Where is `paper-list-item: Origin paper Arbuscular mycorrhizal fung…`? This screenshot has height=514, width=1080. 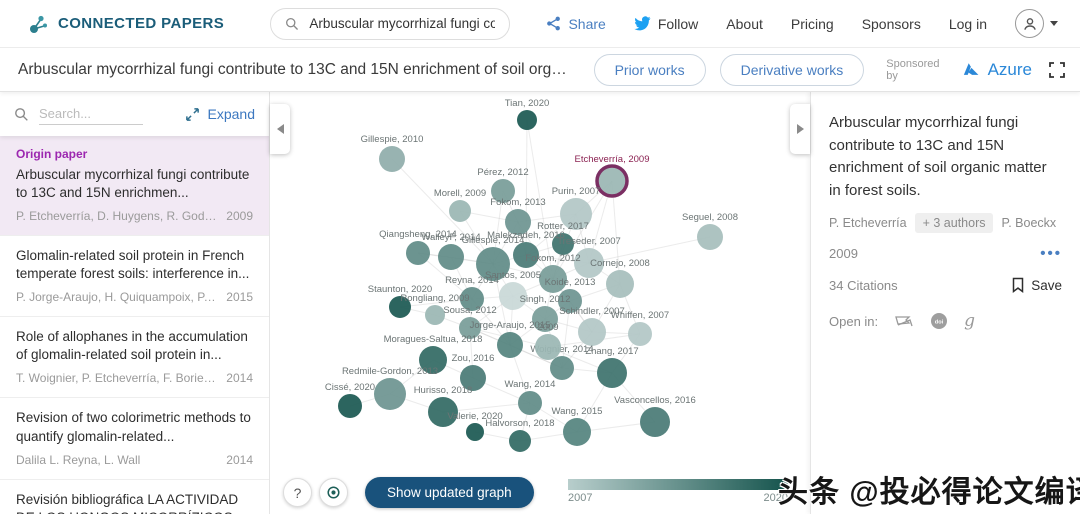 paper-list-item: Origin paper Arbuscular mycorrhizal fung… is located at coordinates (134, 186).